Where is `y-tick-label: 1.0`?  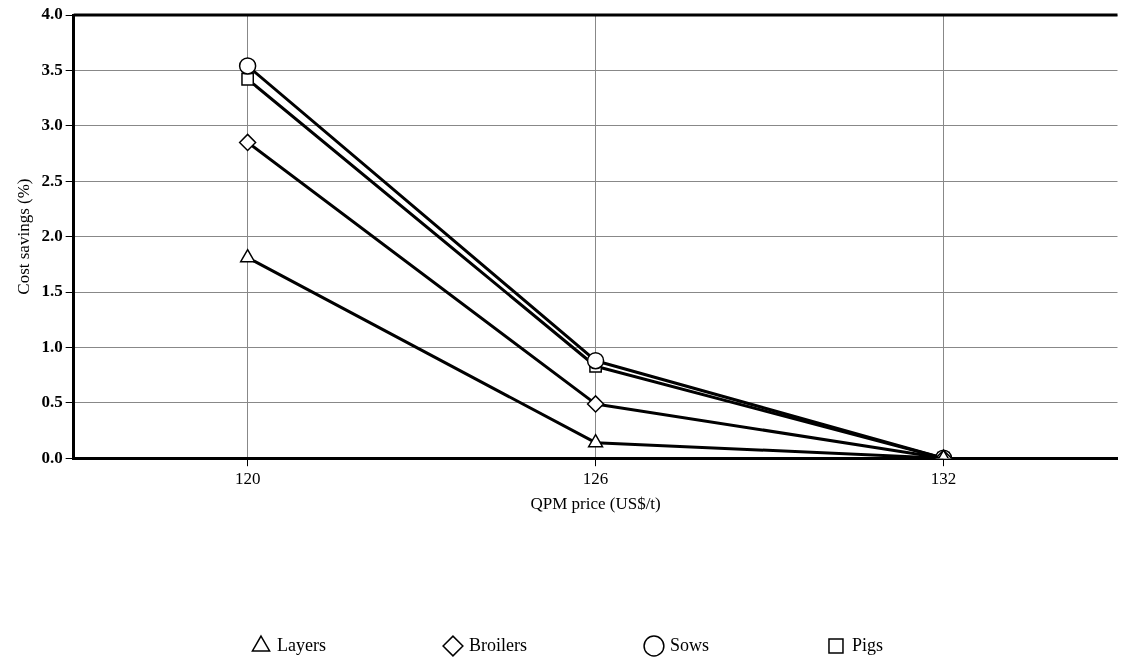 y-tick-label: 1.0 is located at coordinates (52, 346).